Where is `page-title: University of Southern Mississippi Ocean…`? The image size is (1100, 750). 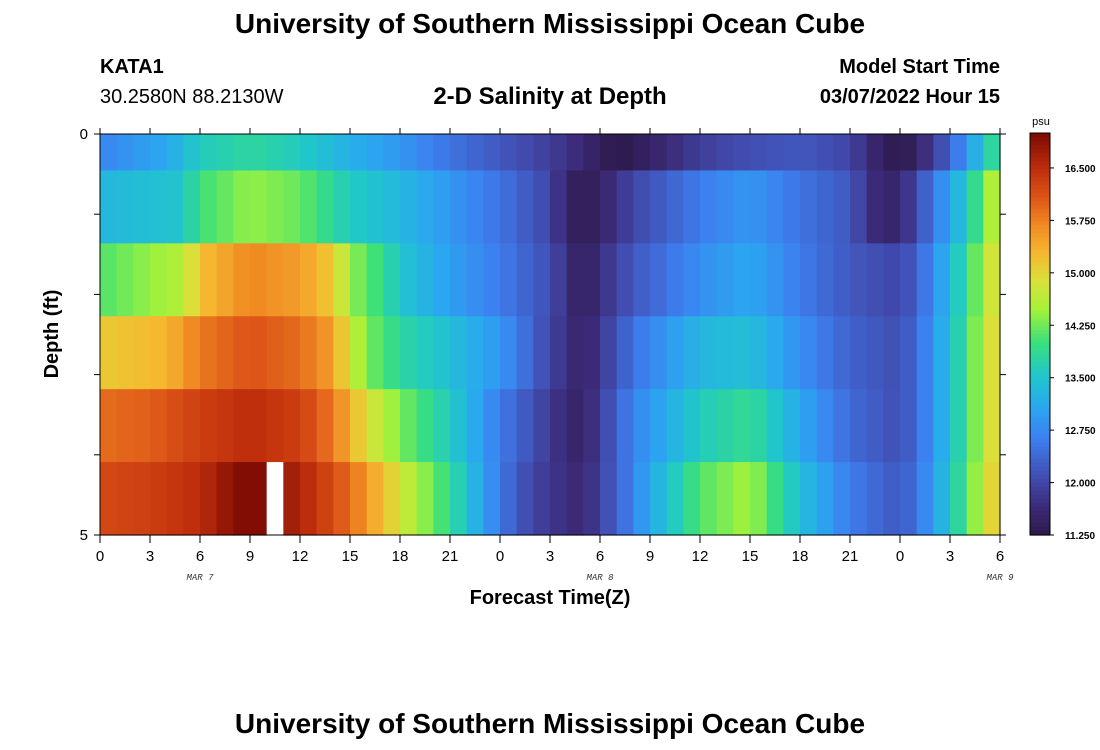 page-title: University of Southern Mississippi Ocean… is located at coordinates (550, 23).